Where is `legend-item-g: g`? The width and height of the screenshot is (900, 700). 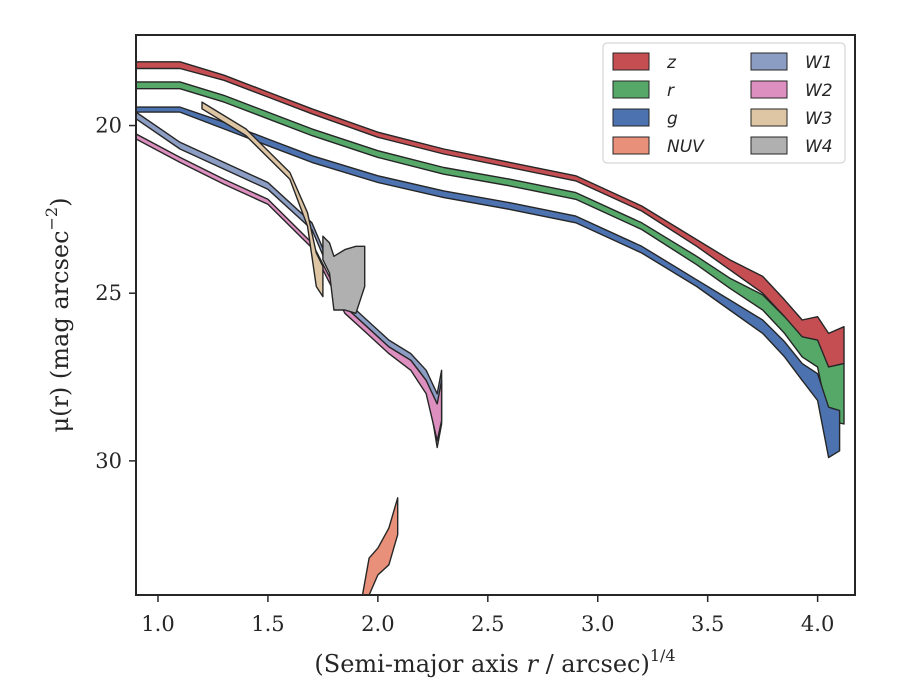 legend-item-g: g is located at coordinates (645, 118).